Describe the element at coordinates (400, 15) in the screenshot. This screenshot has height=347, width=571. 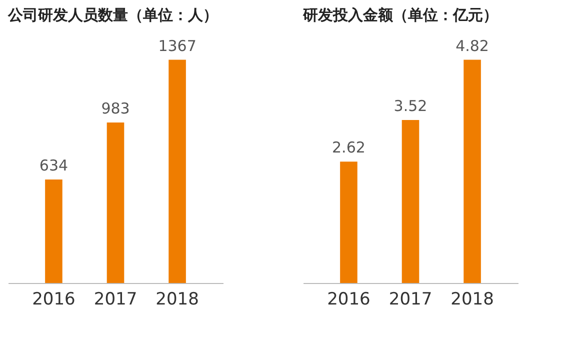
I see `chart-title: 研发投入金额（单位：亿元）` at that location.